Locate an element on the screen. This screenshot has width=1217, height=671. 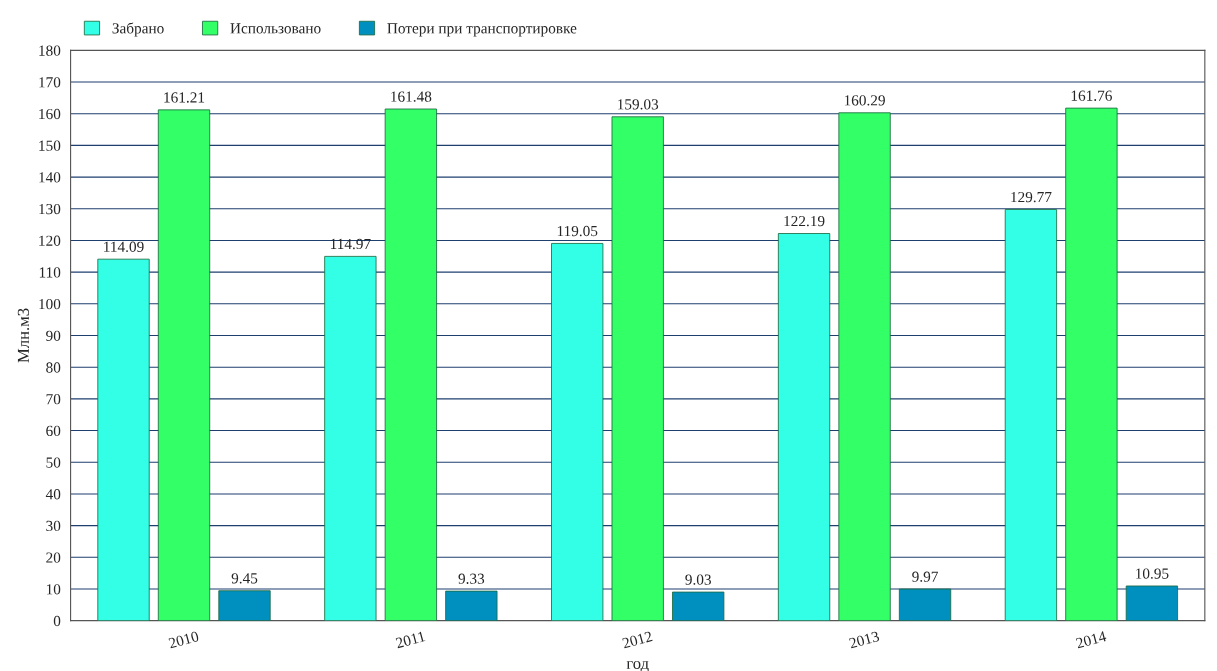
y-tick-label: 100 is located at coordinates (50, 304).